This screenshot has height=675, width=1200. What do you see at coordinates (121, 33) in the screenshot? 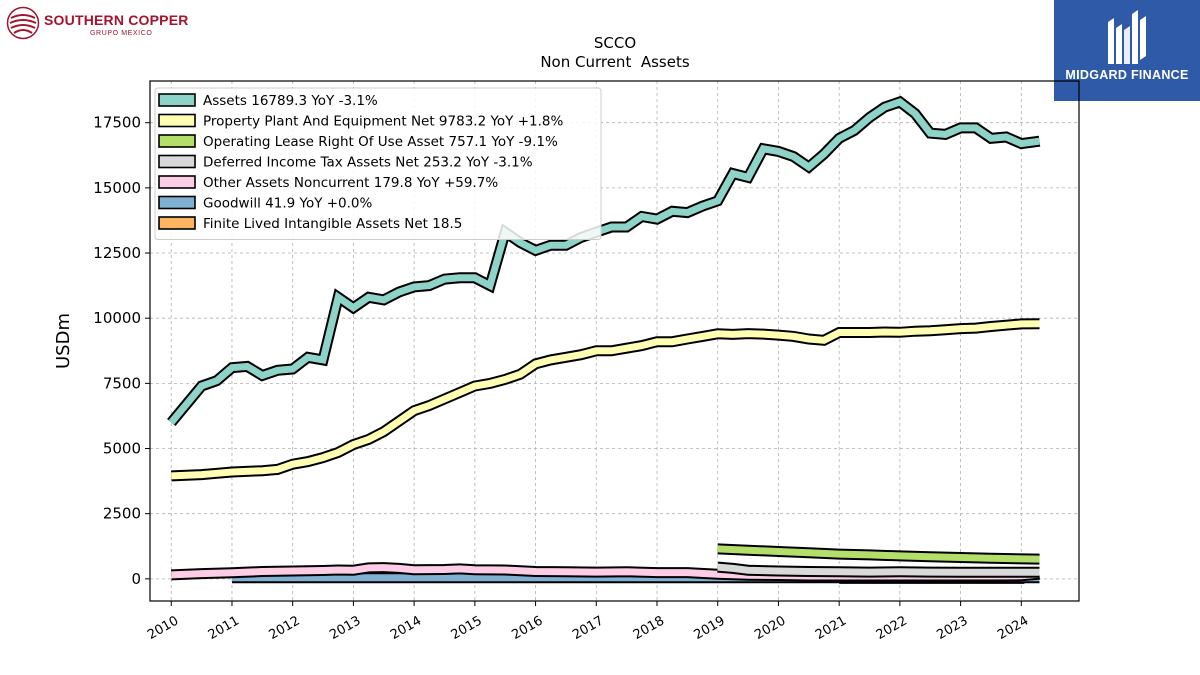
I see `company-logo-subtext: GRUPO MEXICO` at bounding box center [121, 33].